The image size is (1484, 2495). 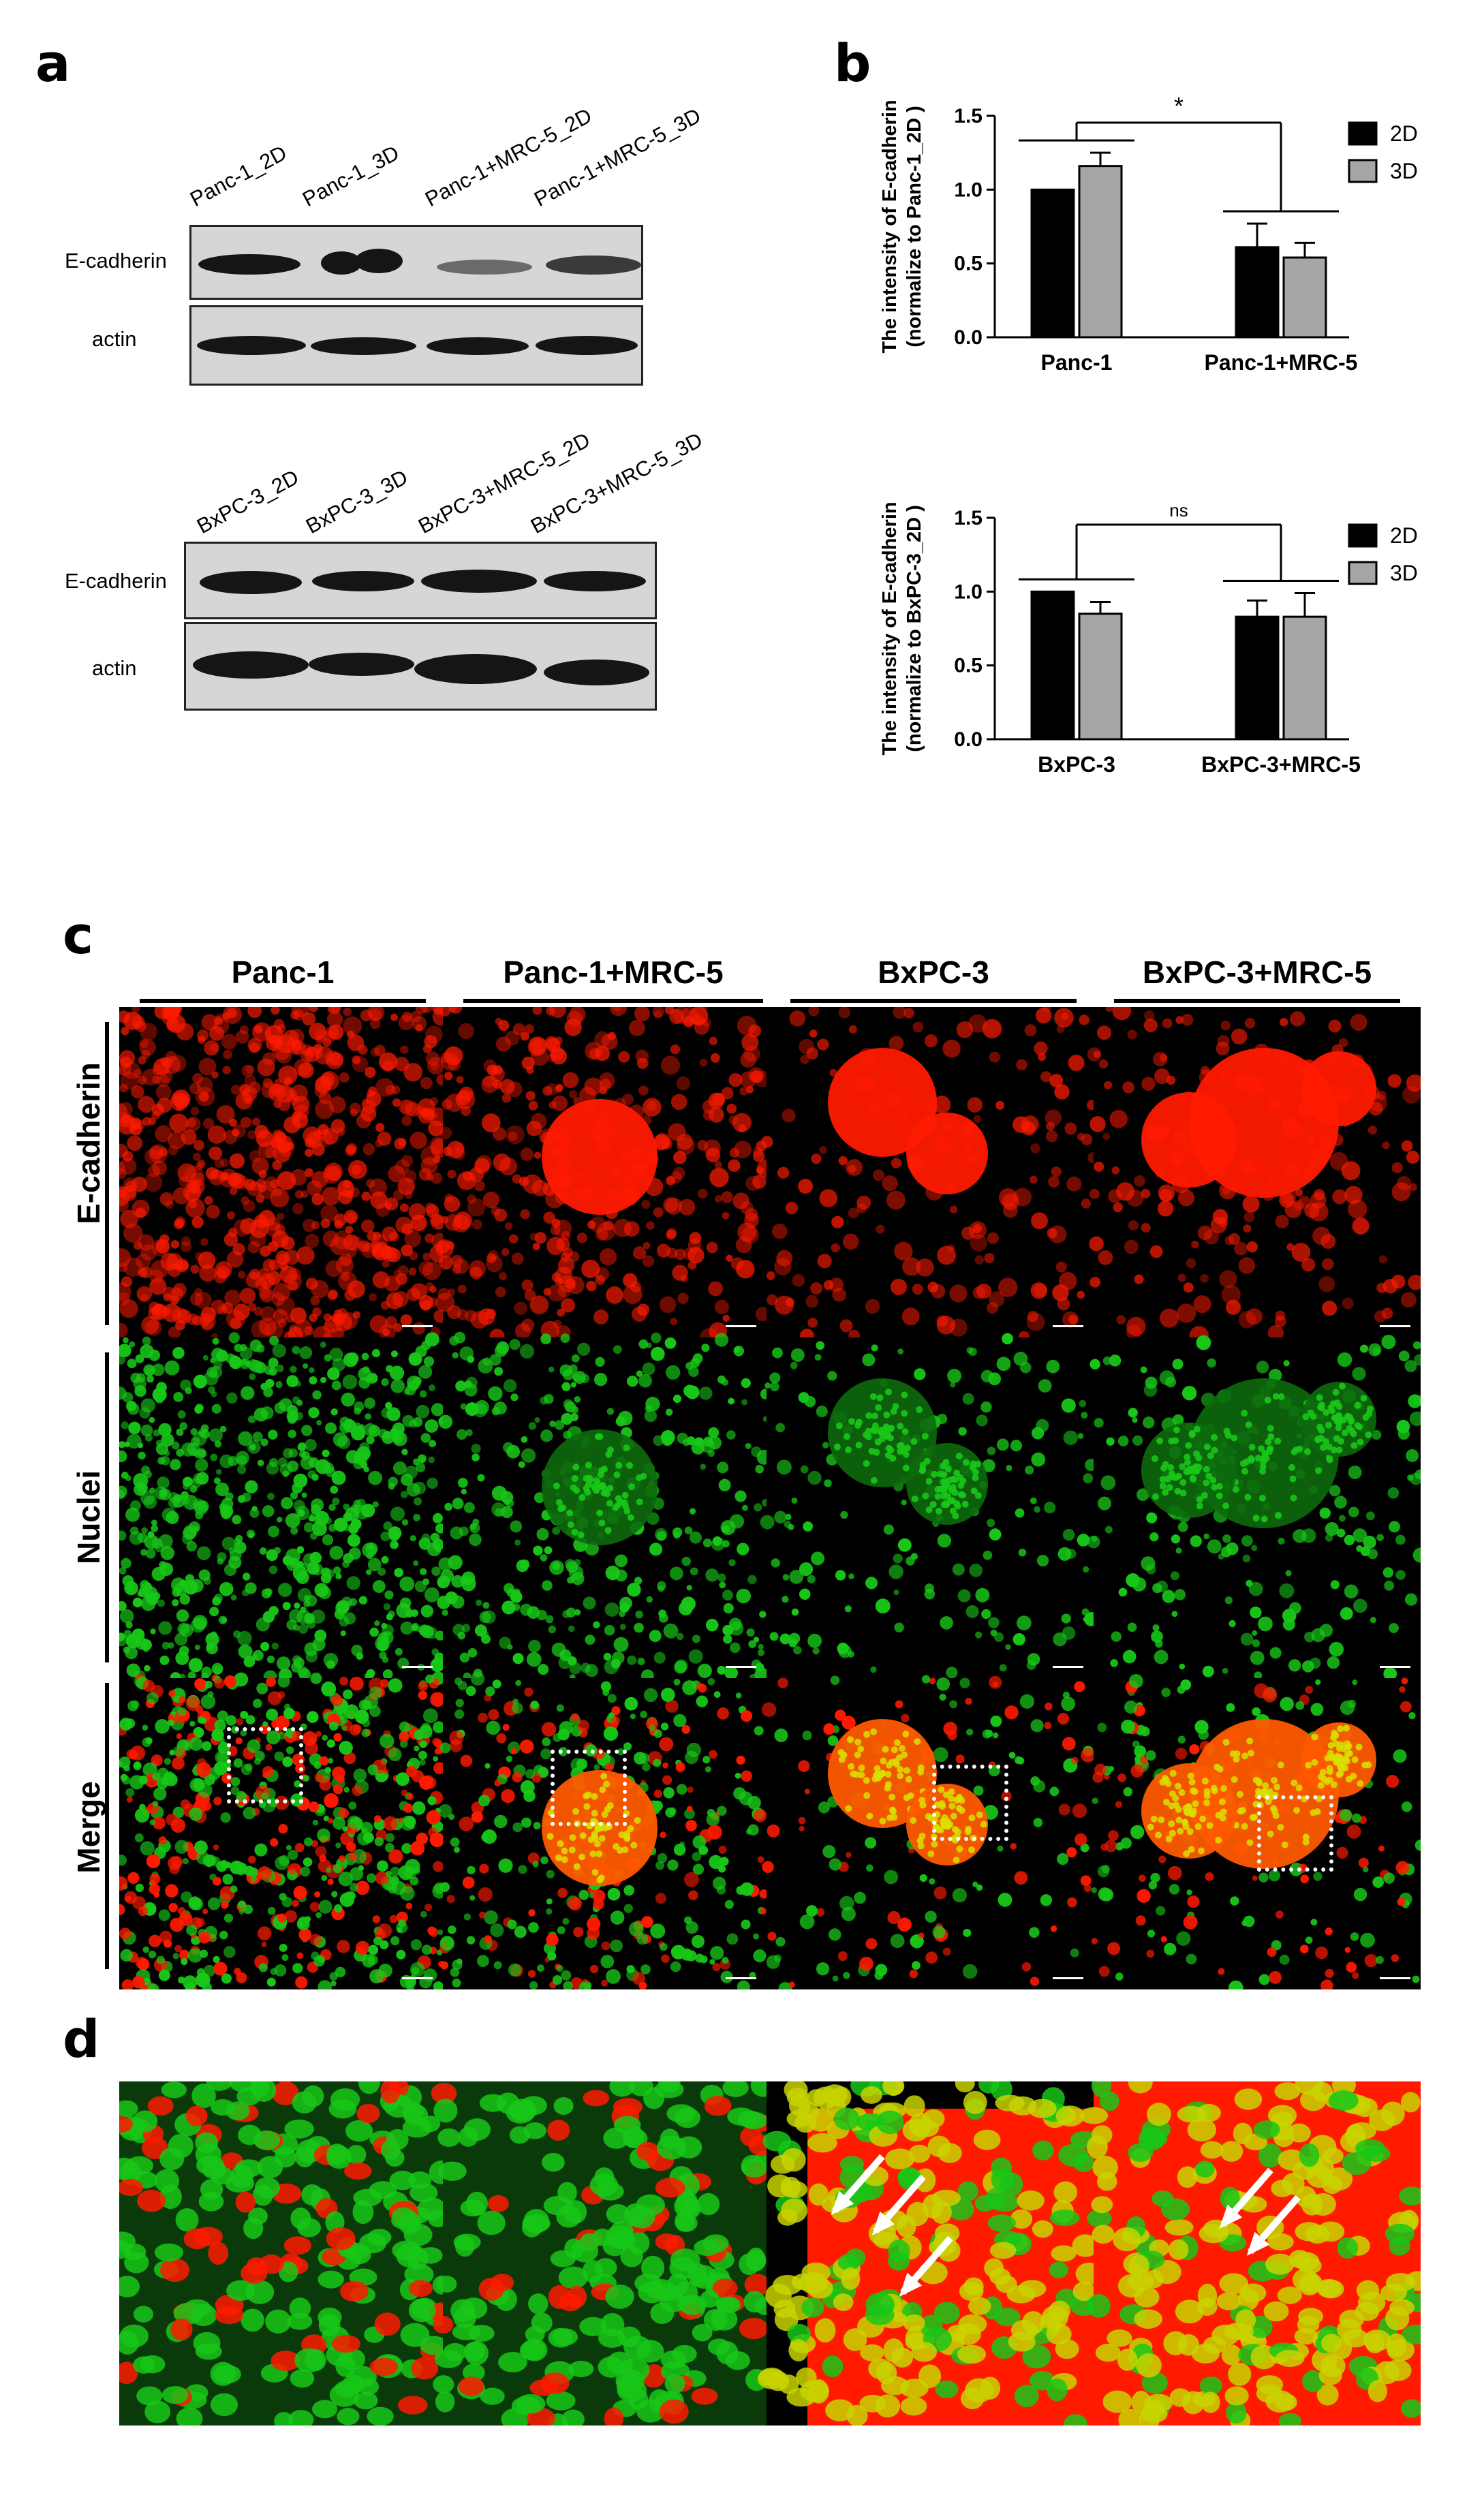 What do you see at coordinates (79, 935) in the screenshot?
I see `panel-label-c: c` at bounding box center [79, 935].